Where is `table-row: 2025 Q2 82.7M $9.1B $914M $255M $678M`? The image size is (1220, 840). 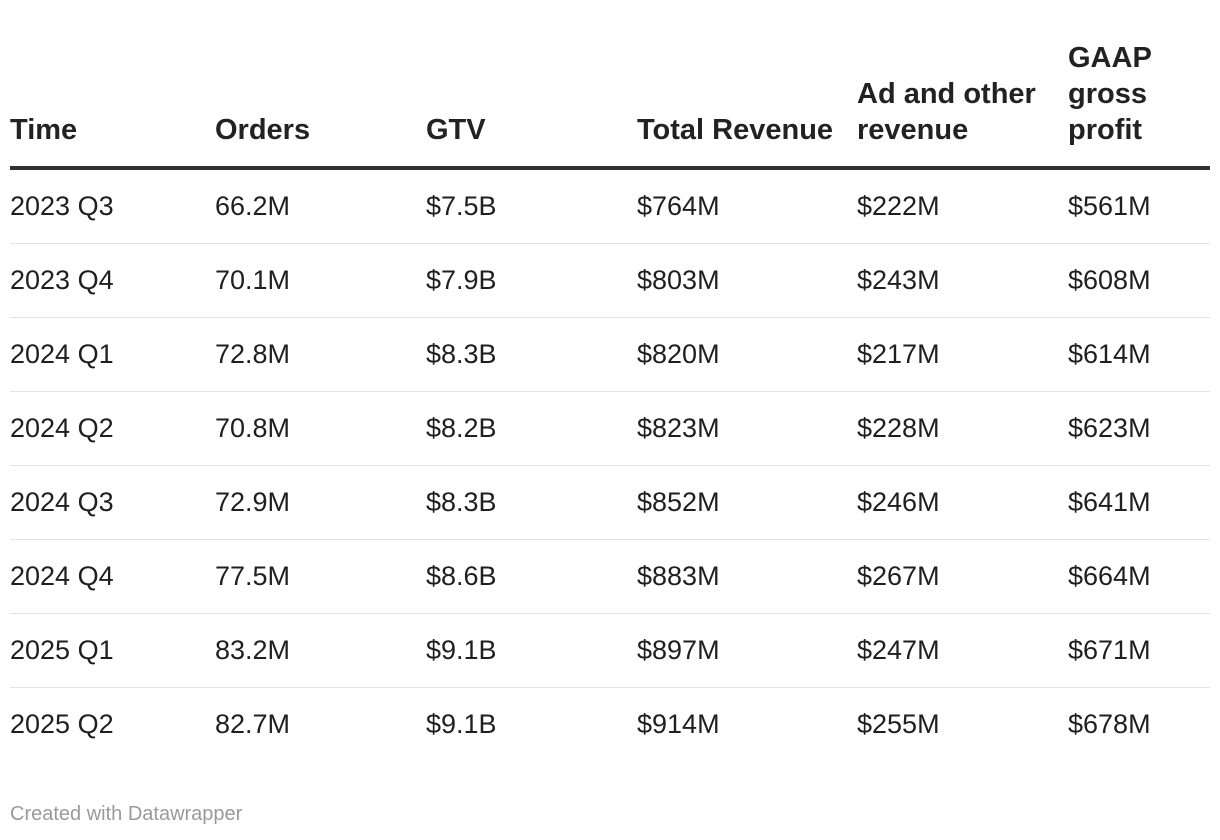
table-row: 2025 Q2 82.7M $9.1B $914M $255M $678M is located at coordinates (610, 725).